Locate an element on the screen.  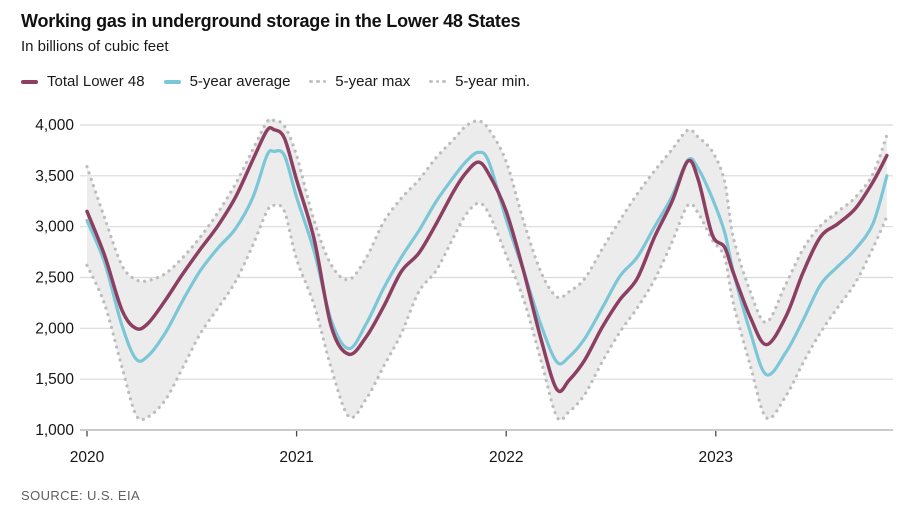
legend-item-average: 5-year average is located at coordinates (227, 81).